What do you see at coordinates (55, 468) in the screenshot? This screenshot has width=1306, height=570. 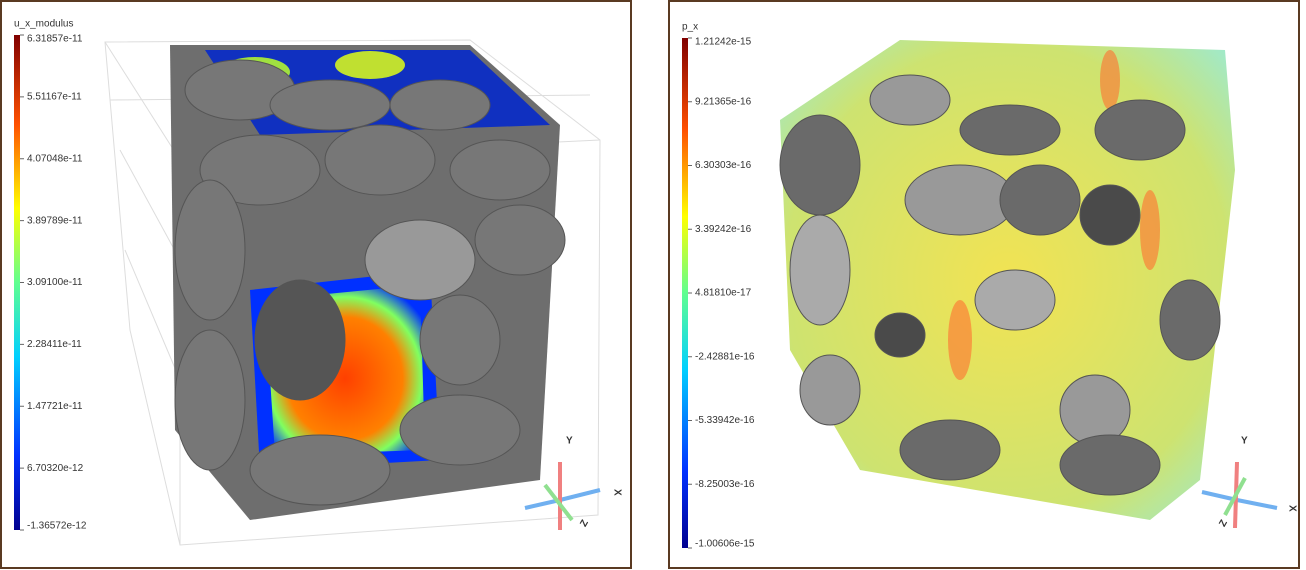 I see `colorbar-label: 6.70320e-12` at bounding box center [55, 468].